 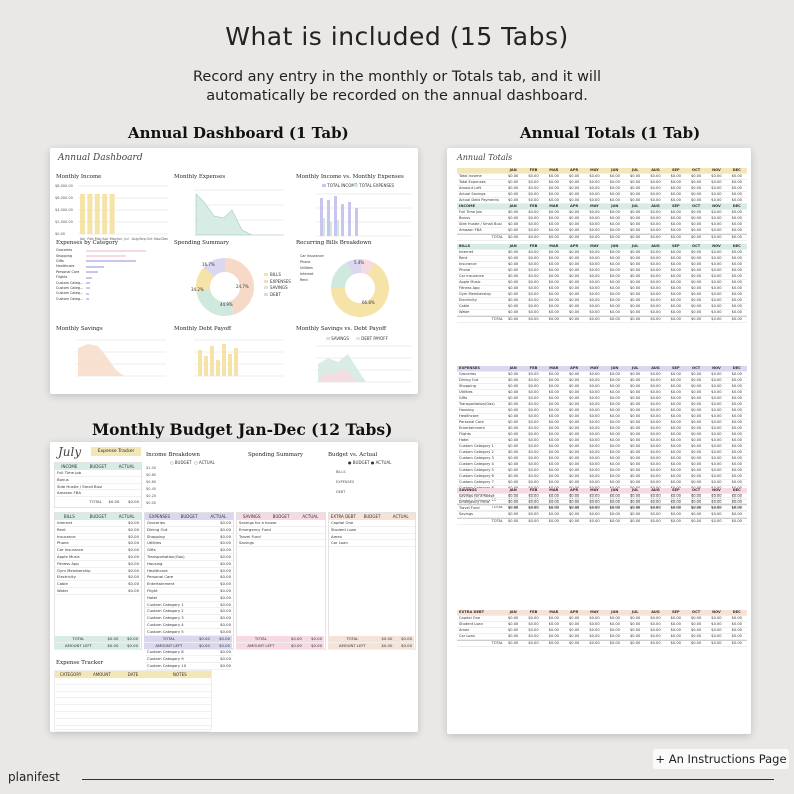 What do you see at coordinates (98, 537) in the screenshot?
I see `list-item: Insurance $0.00` at bounding box center [98, 537].